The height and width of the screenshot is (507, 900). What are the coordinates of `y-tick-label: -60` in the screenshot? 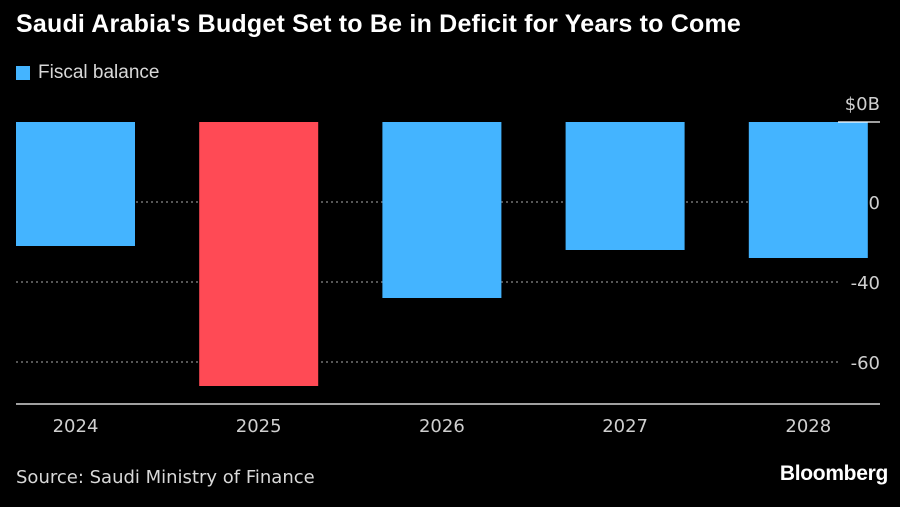 It's located at (865, 363).